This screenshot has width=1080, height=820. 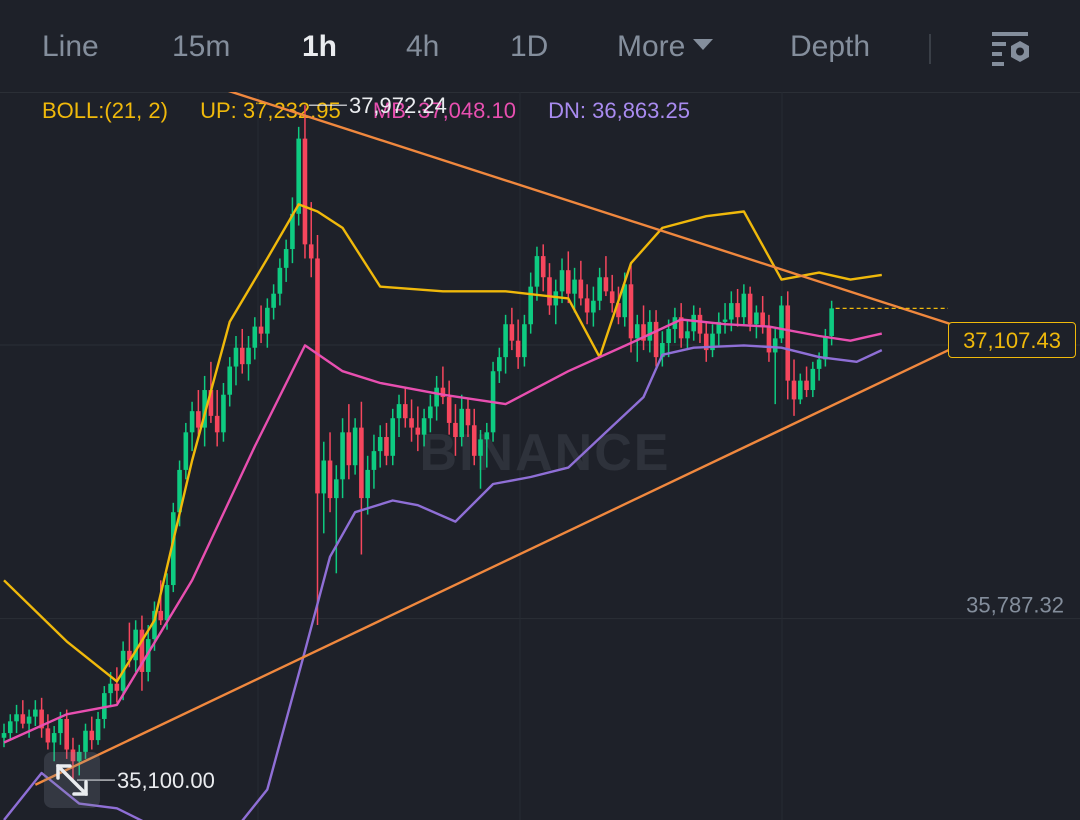 What do you see at coordinates (1012, 340) in the screenshot?
I see `current-price-tag: 37,107.43` at bounding box center [1012, 340].